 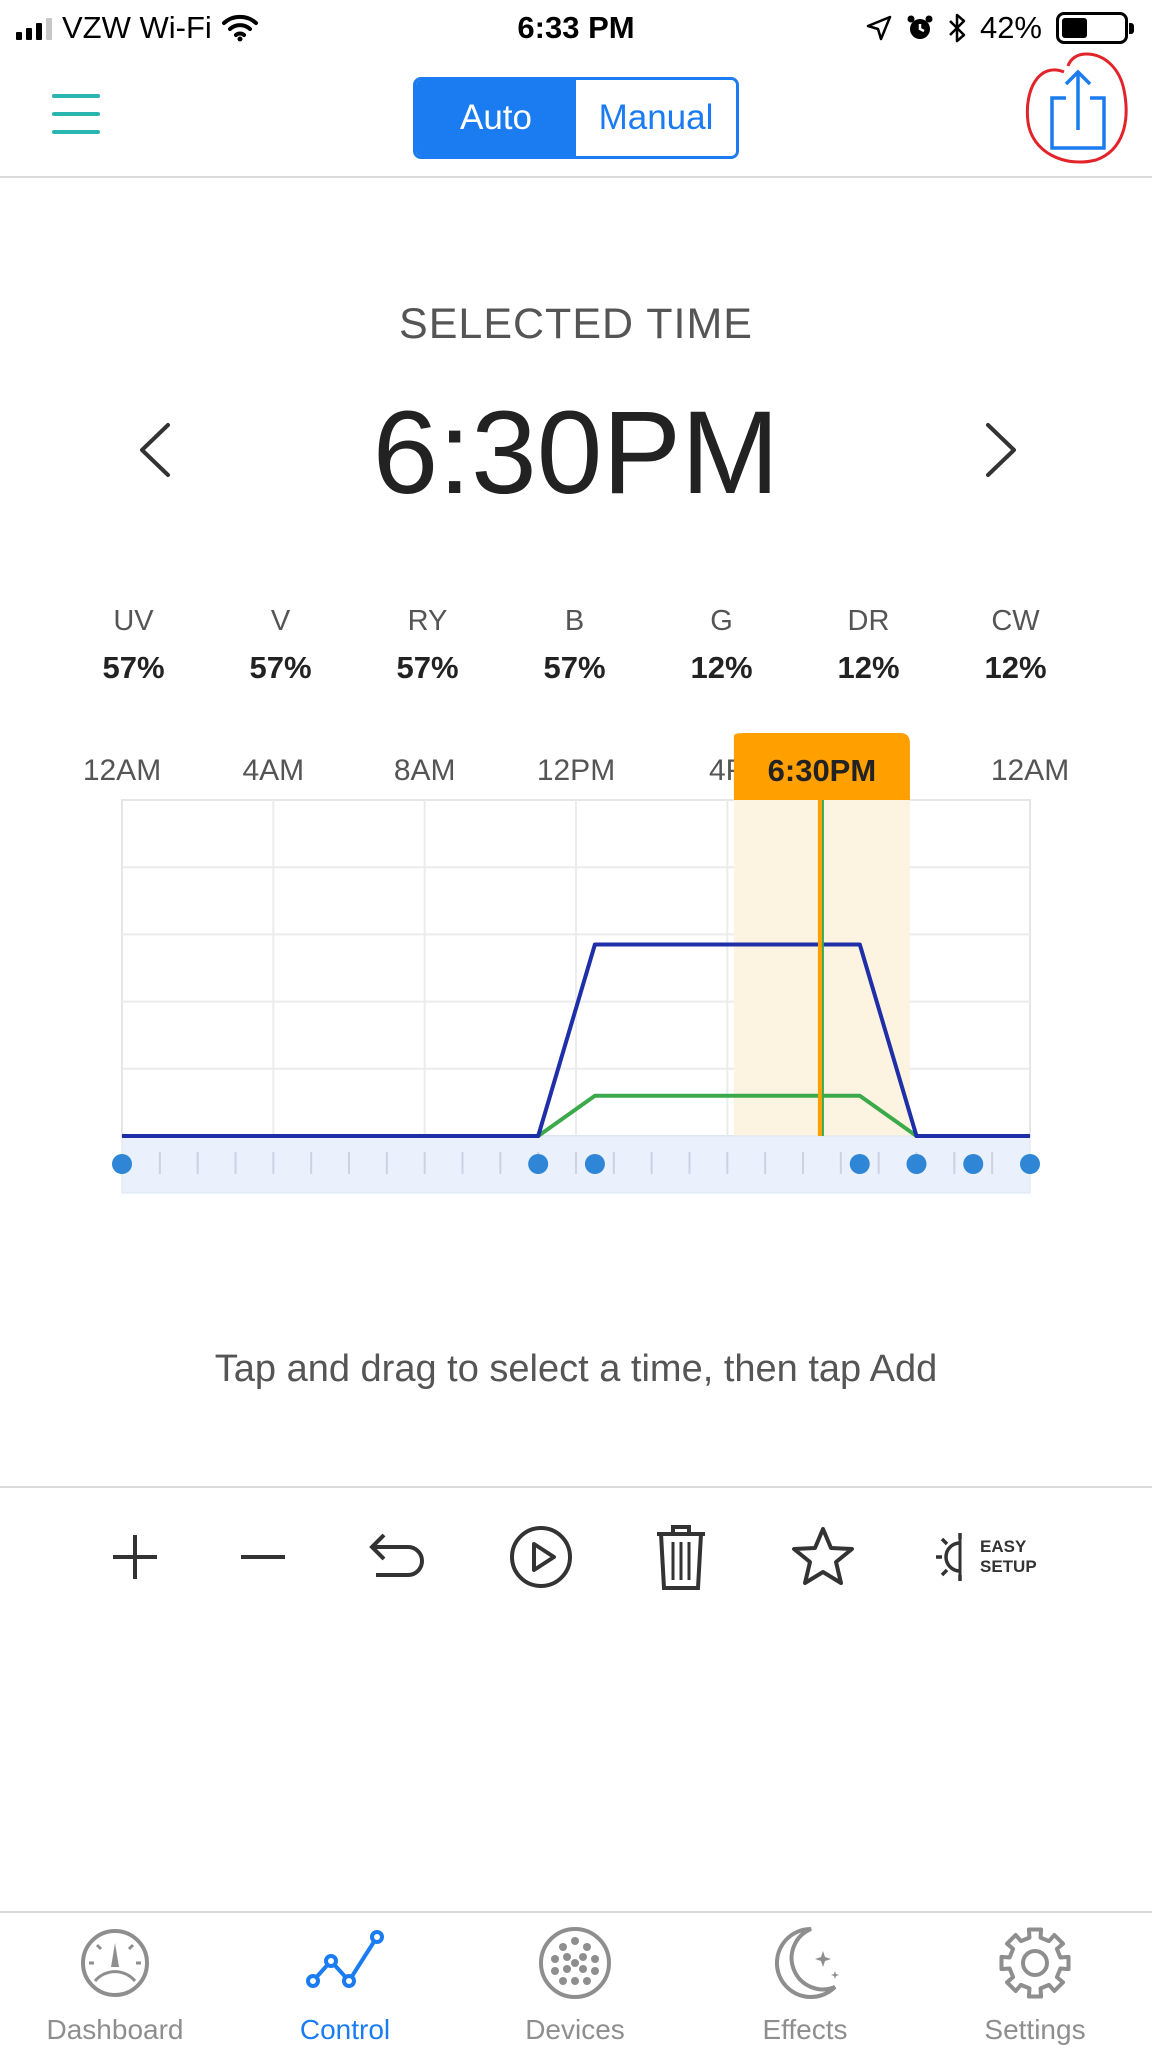 I want to click on remove-point-button, so click(x=263, y=1557).